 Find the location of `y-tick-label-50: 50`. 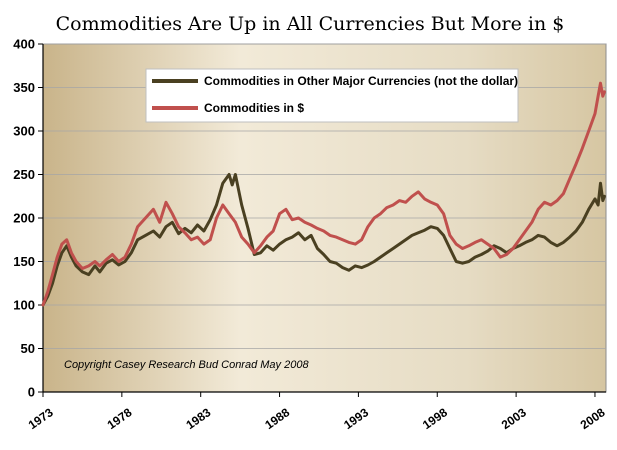

y-tick-label-50: 50 is located at coordinates (28, 348).